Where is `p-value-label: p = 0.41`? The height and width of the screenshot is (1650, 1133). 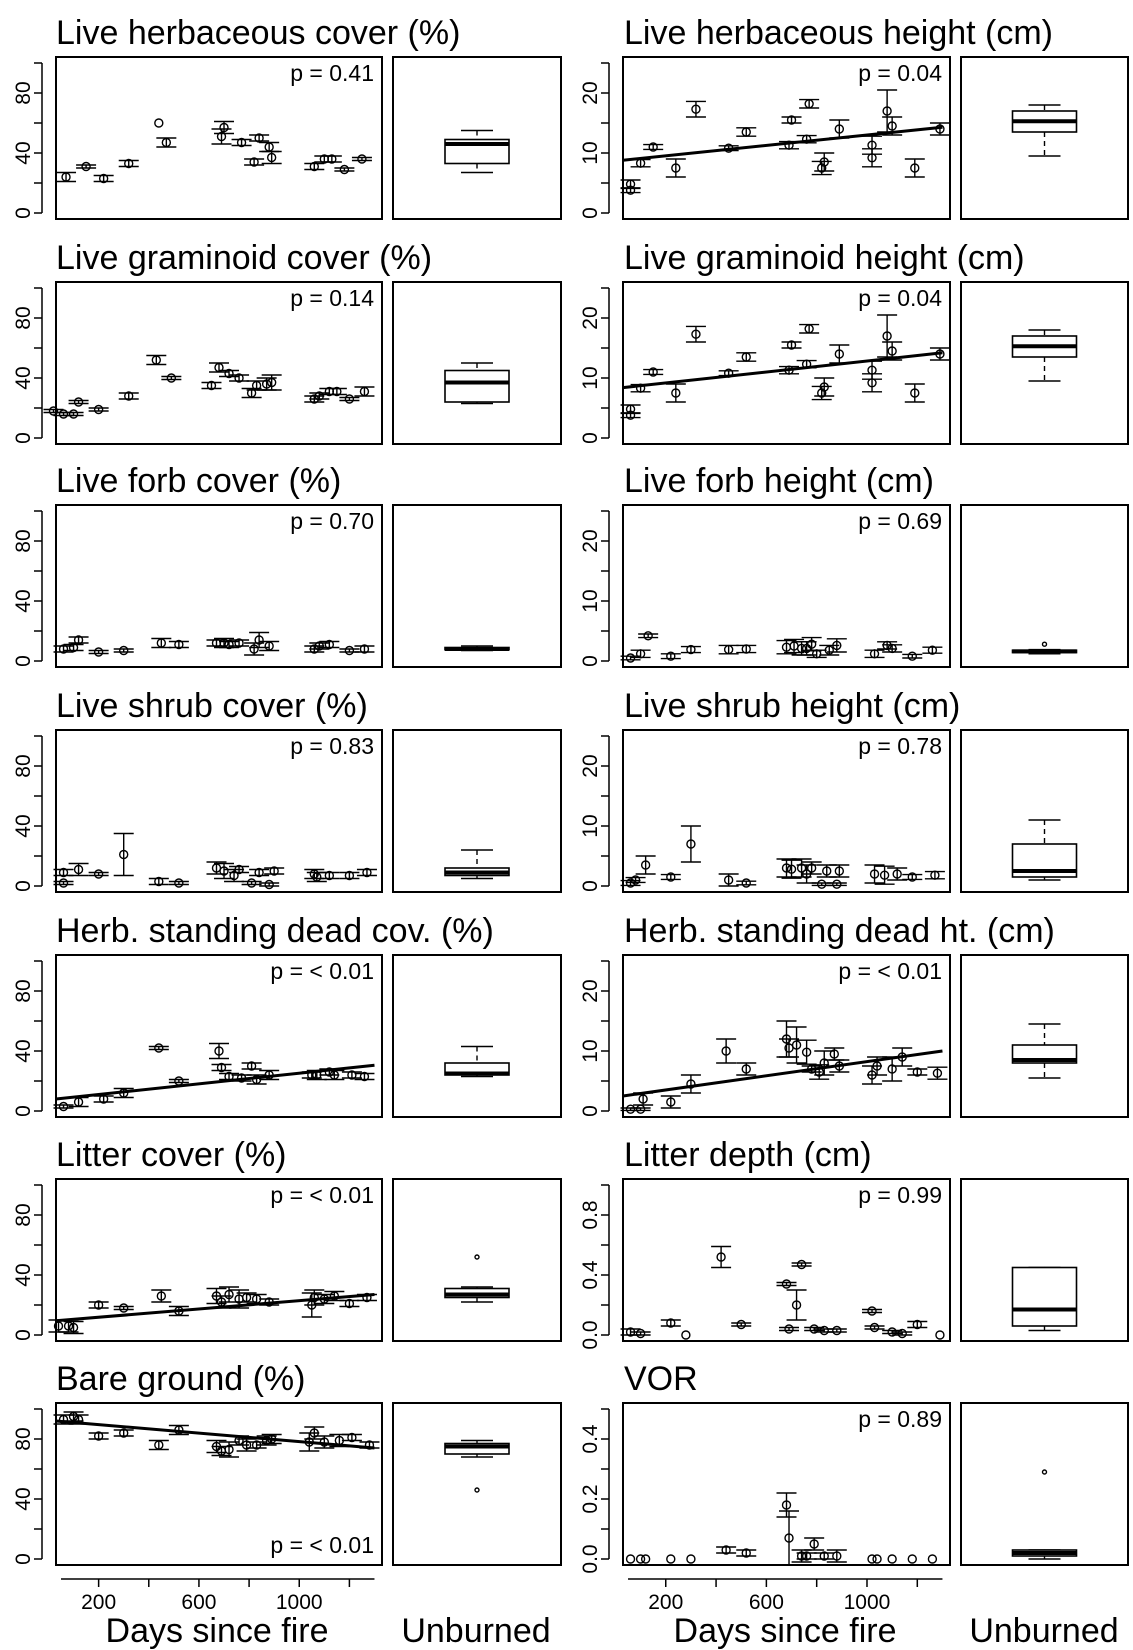 p-value-label: p = 0.41 is located at coordinates (332, 73).